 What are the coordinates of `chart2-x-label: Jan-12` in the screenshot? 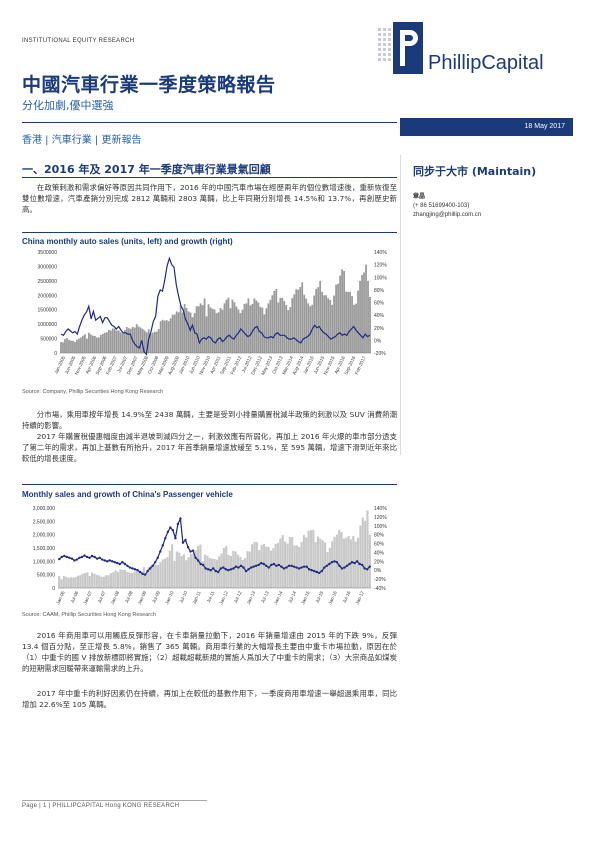 It's located at (224, 597).